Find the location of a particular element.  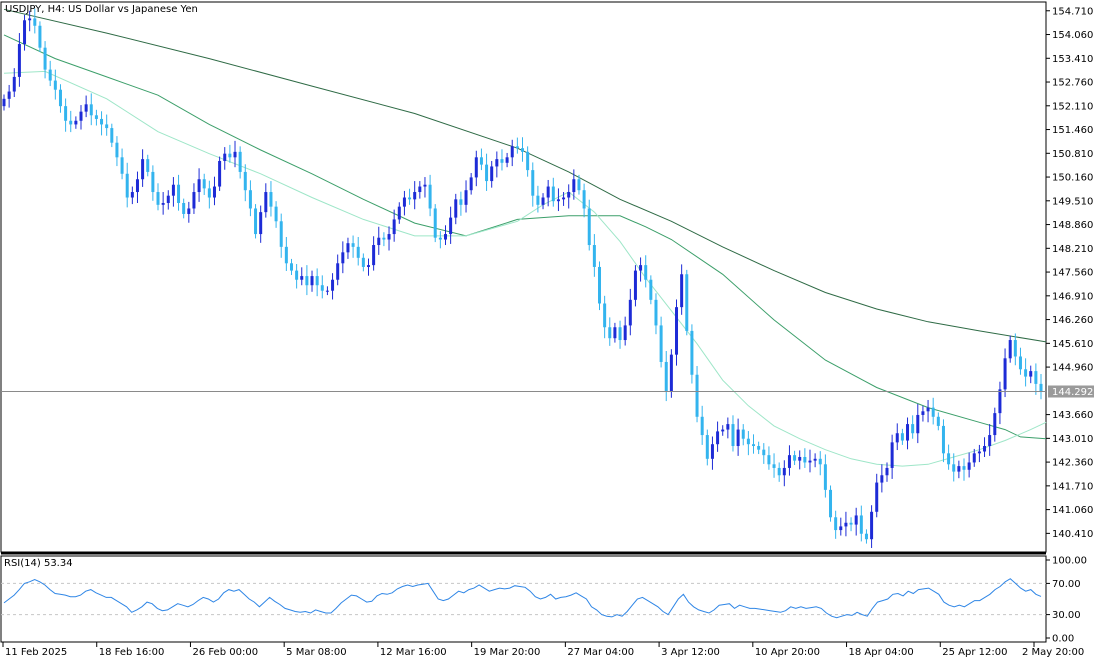

rsi-axis-label: 0.00 is located at coordinates (1063, 639).